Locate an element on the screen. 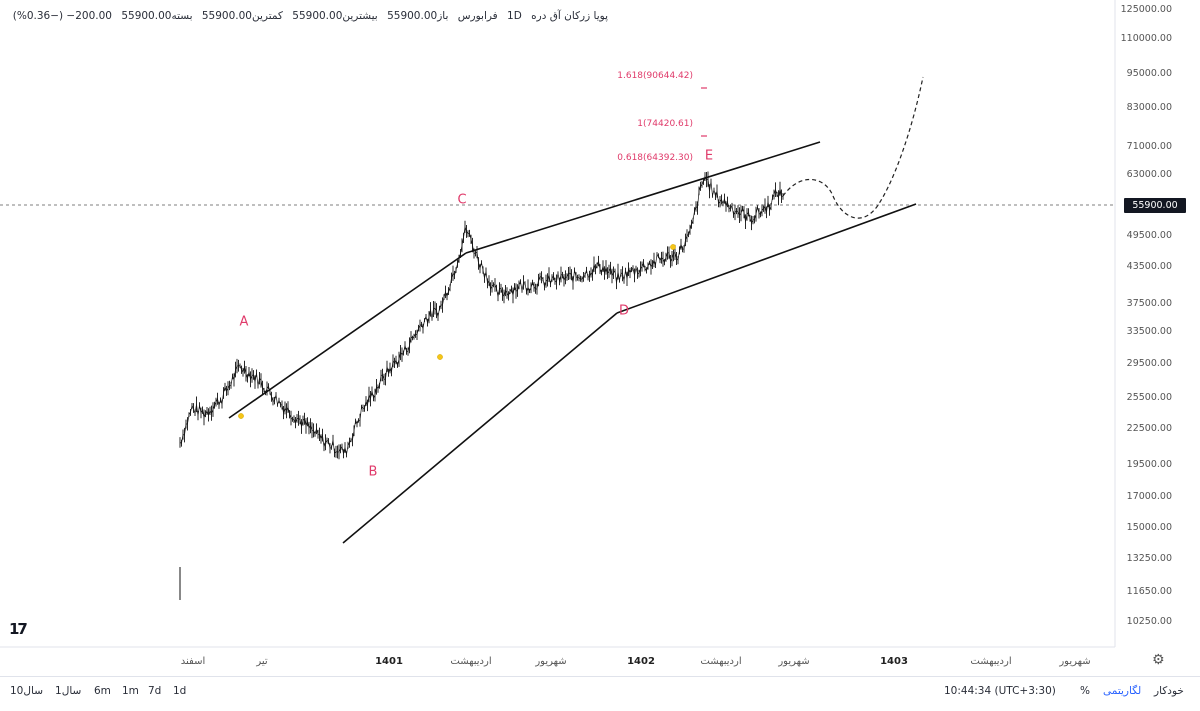  price-tick-label: 33500.00 is located at coordinates (1149, 331).